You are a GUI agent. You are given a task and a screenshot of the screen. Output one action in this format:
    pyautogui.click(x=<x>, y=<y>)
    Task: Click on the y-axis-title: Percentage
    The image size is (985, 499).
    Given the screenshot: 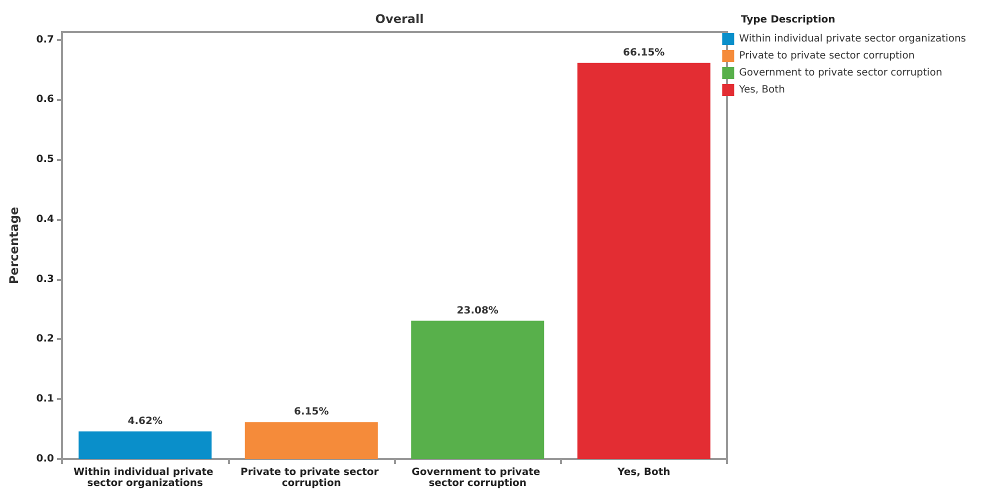 What is the action you would take?
    pyautogui.click(x=14, y=245)
    